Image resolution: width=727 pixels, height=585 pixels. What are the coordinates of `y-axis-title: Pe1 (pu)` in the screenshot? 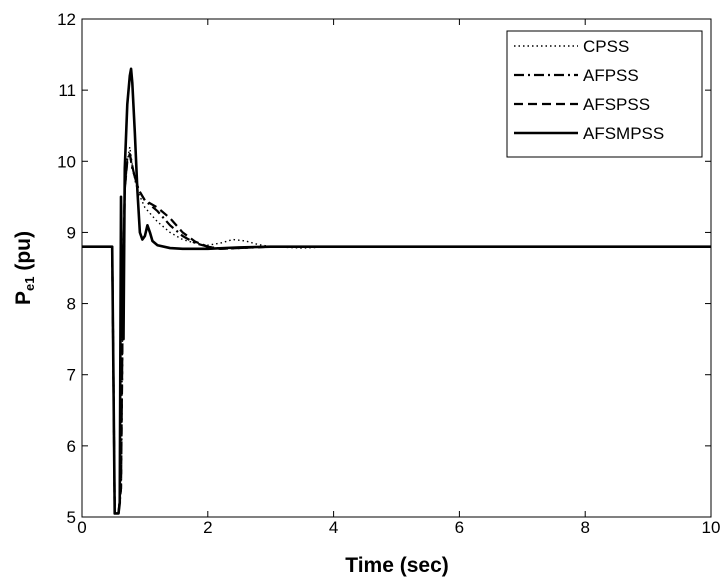 It's located at (24, 268).